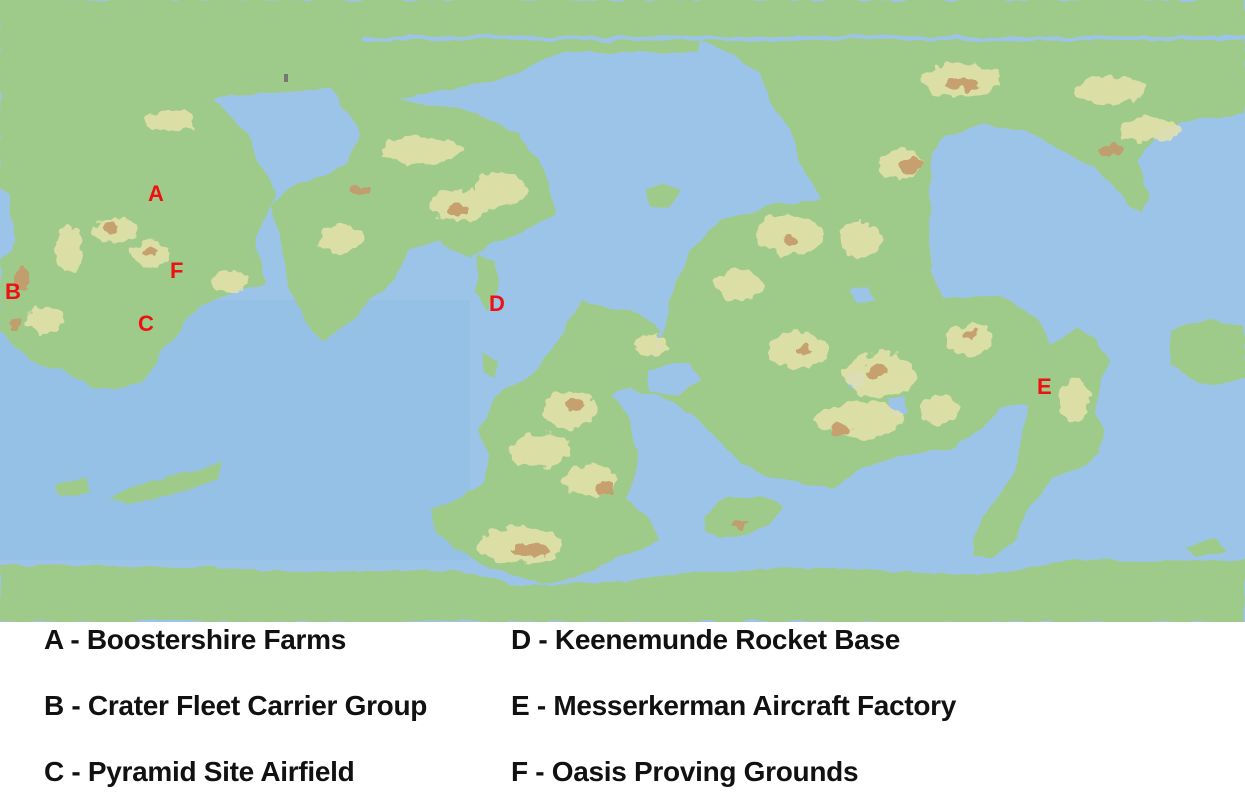 The width and height of the screenshot is (1245, 800). Describe the element at coordinates (286, 78) in the screenshot. I see `survey-marker-icon` at that location.